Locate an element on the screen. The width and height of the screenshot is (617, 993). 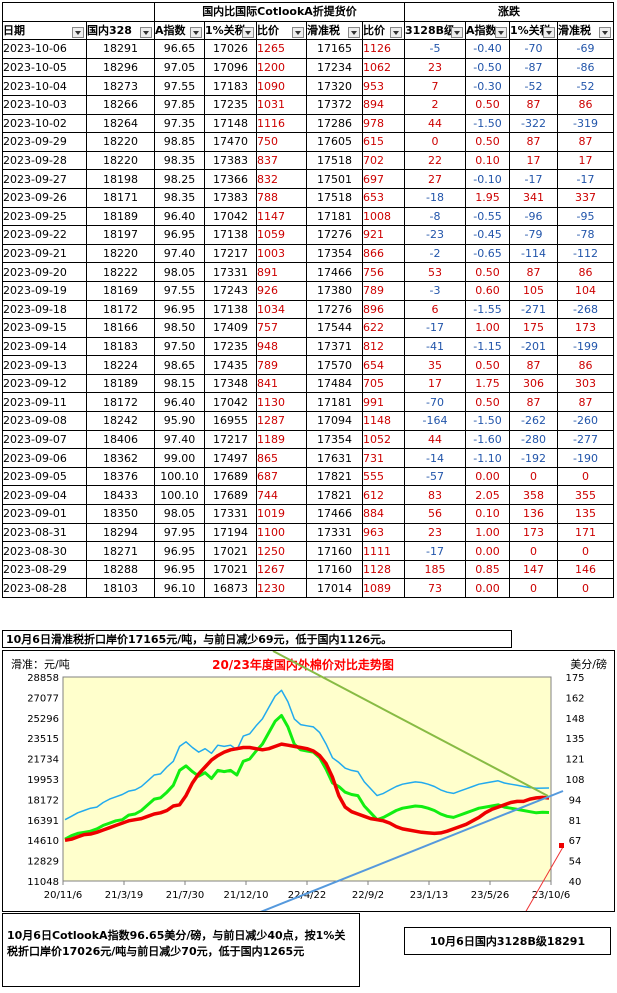
table-cell: -86 is located at coordinates (585, 67).